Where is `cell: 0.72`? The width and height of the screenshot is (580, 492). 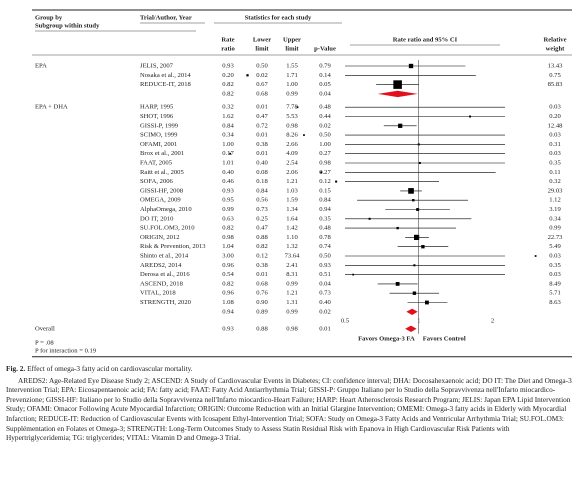
cell: 0.72 is located at coordinates (262, 125).